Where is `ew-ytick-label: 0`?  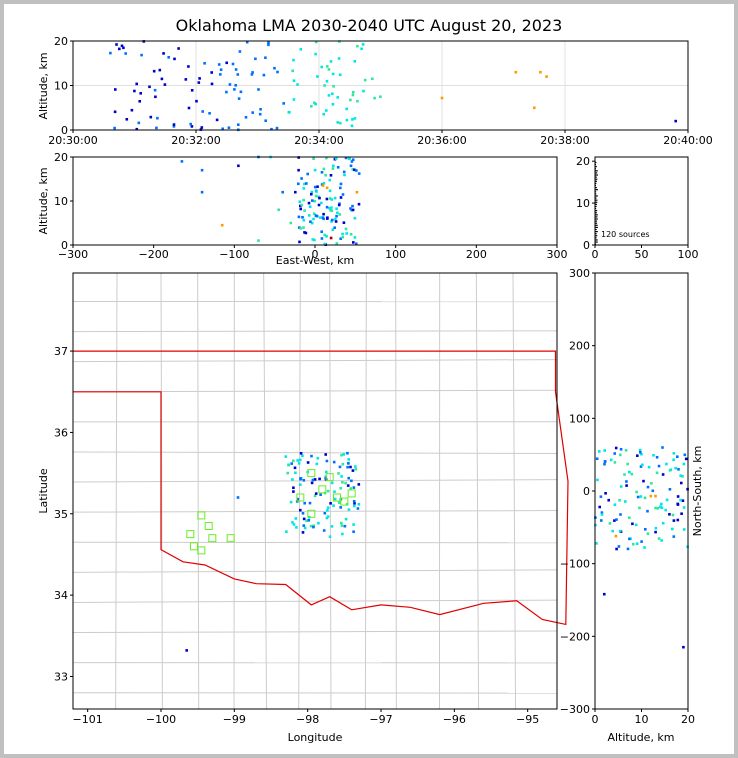
ew-ytick-label: 0 is located at coordinates (64, 245).